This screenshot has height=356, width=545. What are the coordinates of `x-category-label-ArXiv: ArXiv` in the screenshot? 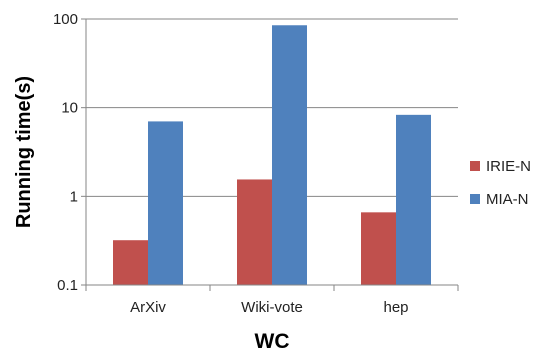 It's located at (148, 307).